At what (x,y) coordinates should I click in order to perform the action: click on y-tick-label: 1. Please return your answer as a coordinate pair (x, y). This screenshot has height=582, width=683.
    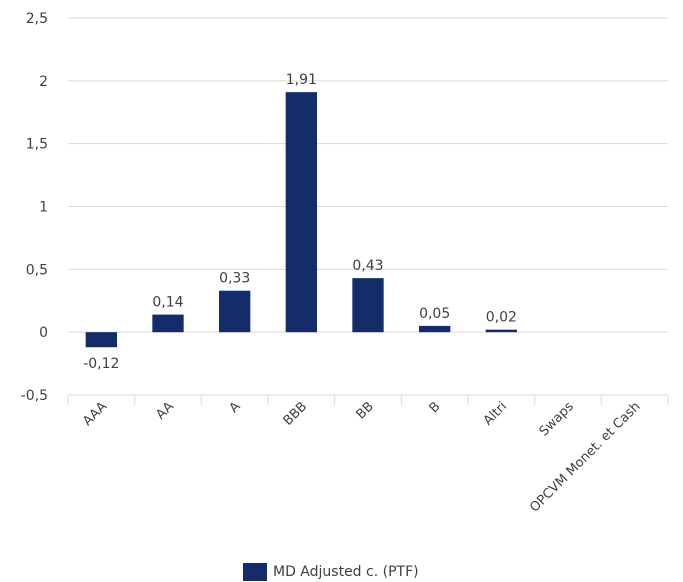
    Looking at the image, I should click on (43, 208).